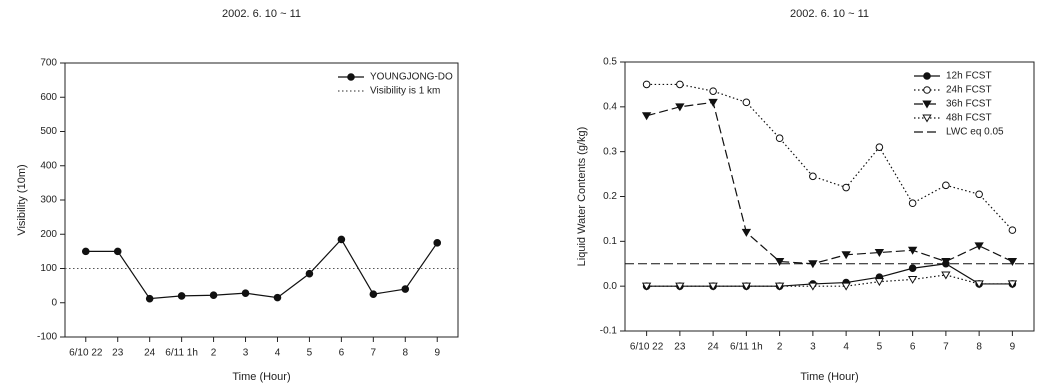  Describe the element at coordinates (610, 241) in the screenshot. I see `y-tick-label: 0.1` at that location.